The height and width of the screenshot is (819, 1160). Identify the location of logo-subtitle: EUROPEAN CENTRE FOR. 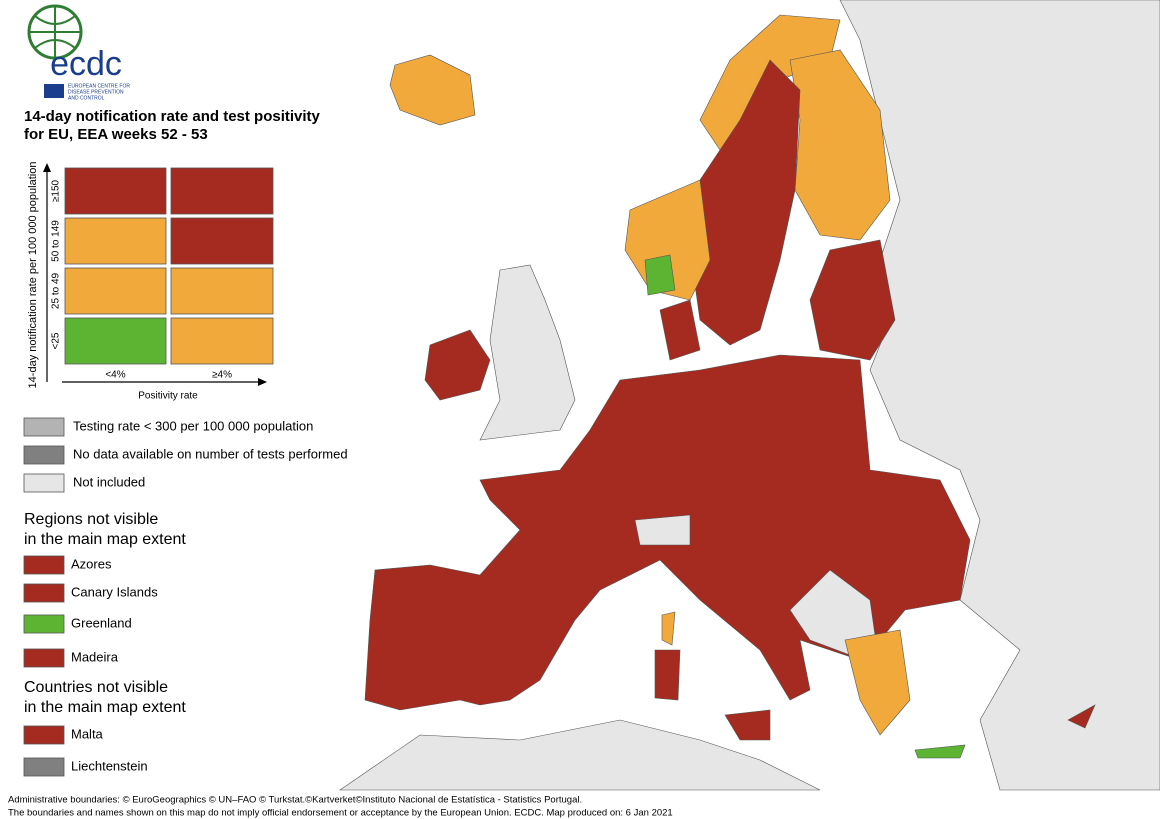
(99, 86).